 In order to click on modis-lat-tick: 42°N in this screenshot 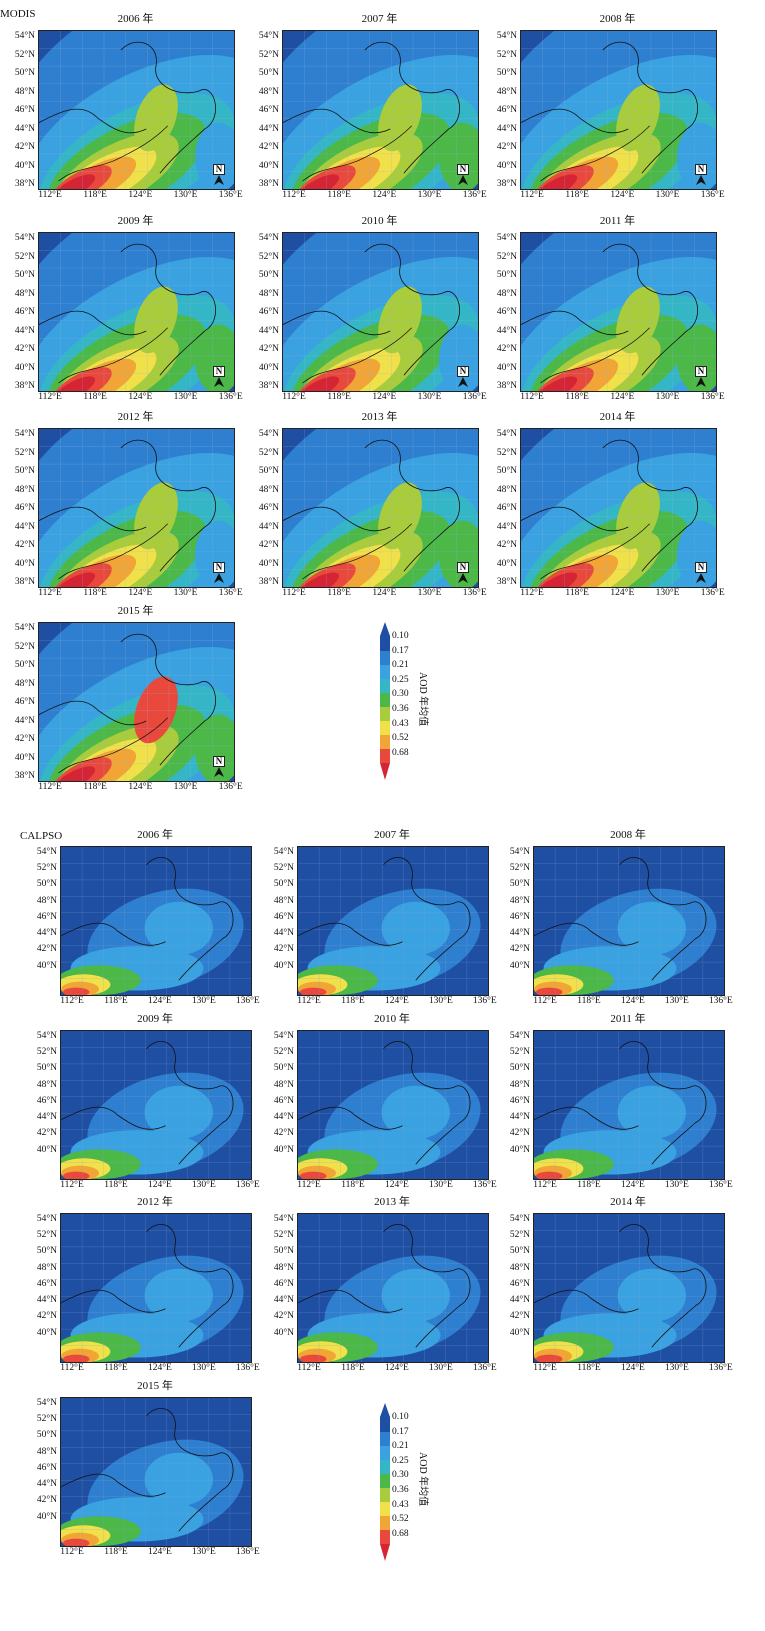, I will do `click(506, 349)`.